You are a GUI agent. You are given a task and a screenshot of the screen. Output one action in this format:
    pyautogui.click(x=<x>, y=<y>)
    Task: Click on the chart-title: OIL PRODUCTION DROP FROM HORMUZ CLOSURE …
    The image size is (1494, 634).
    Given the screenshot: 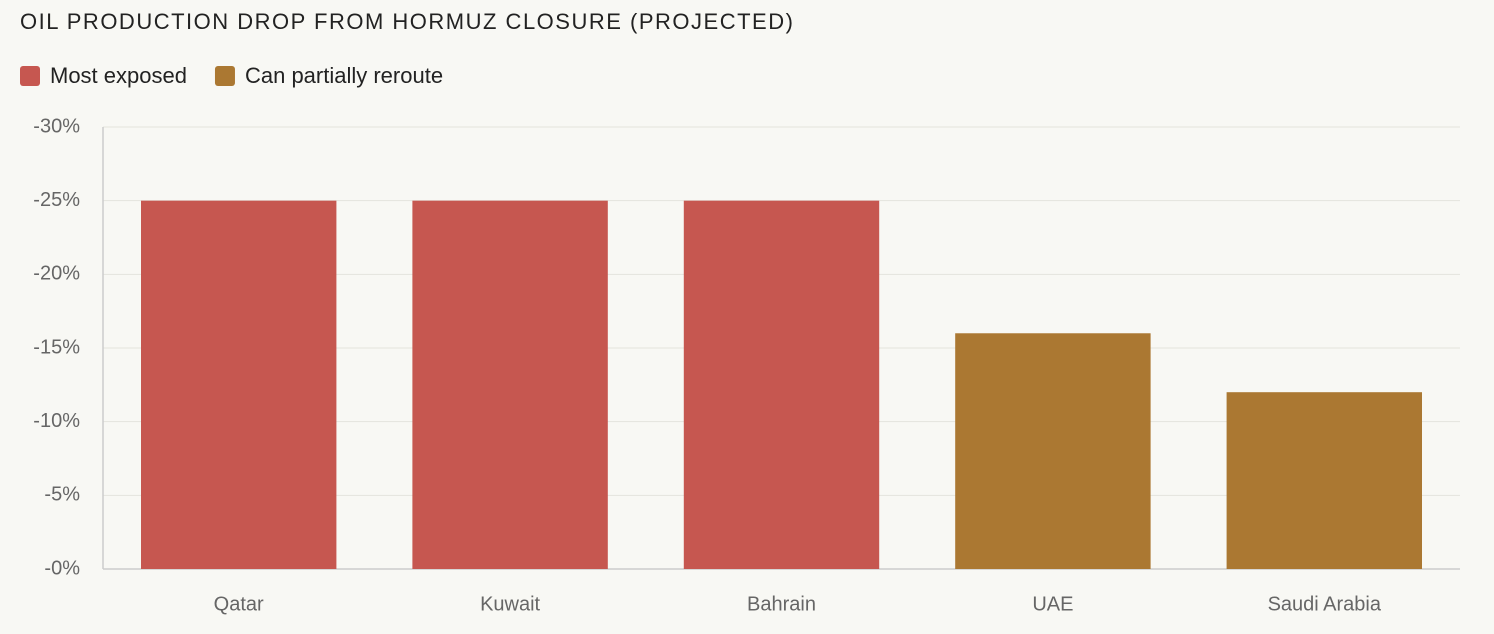 What is the action you would take?
    pyautogui.click(x=407, y=21)
    